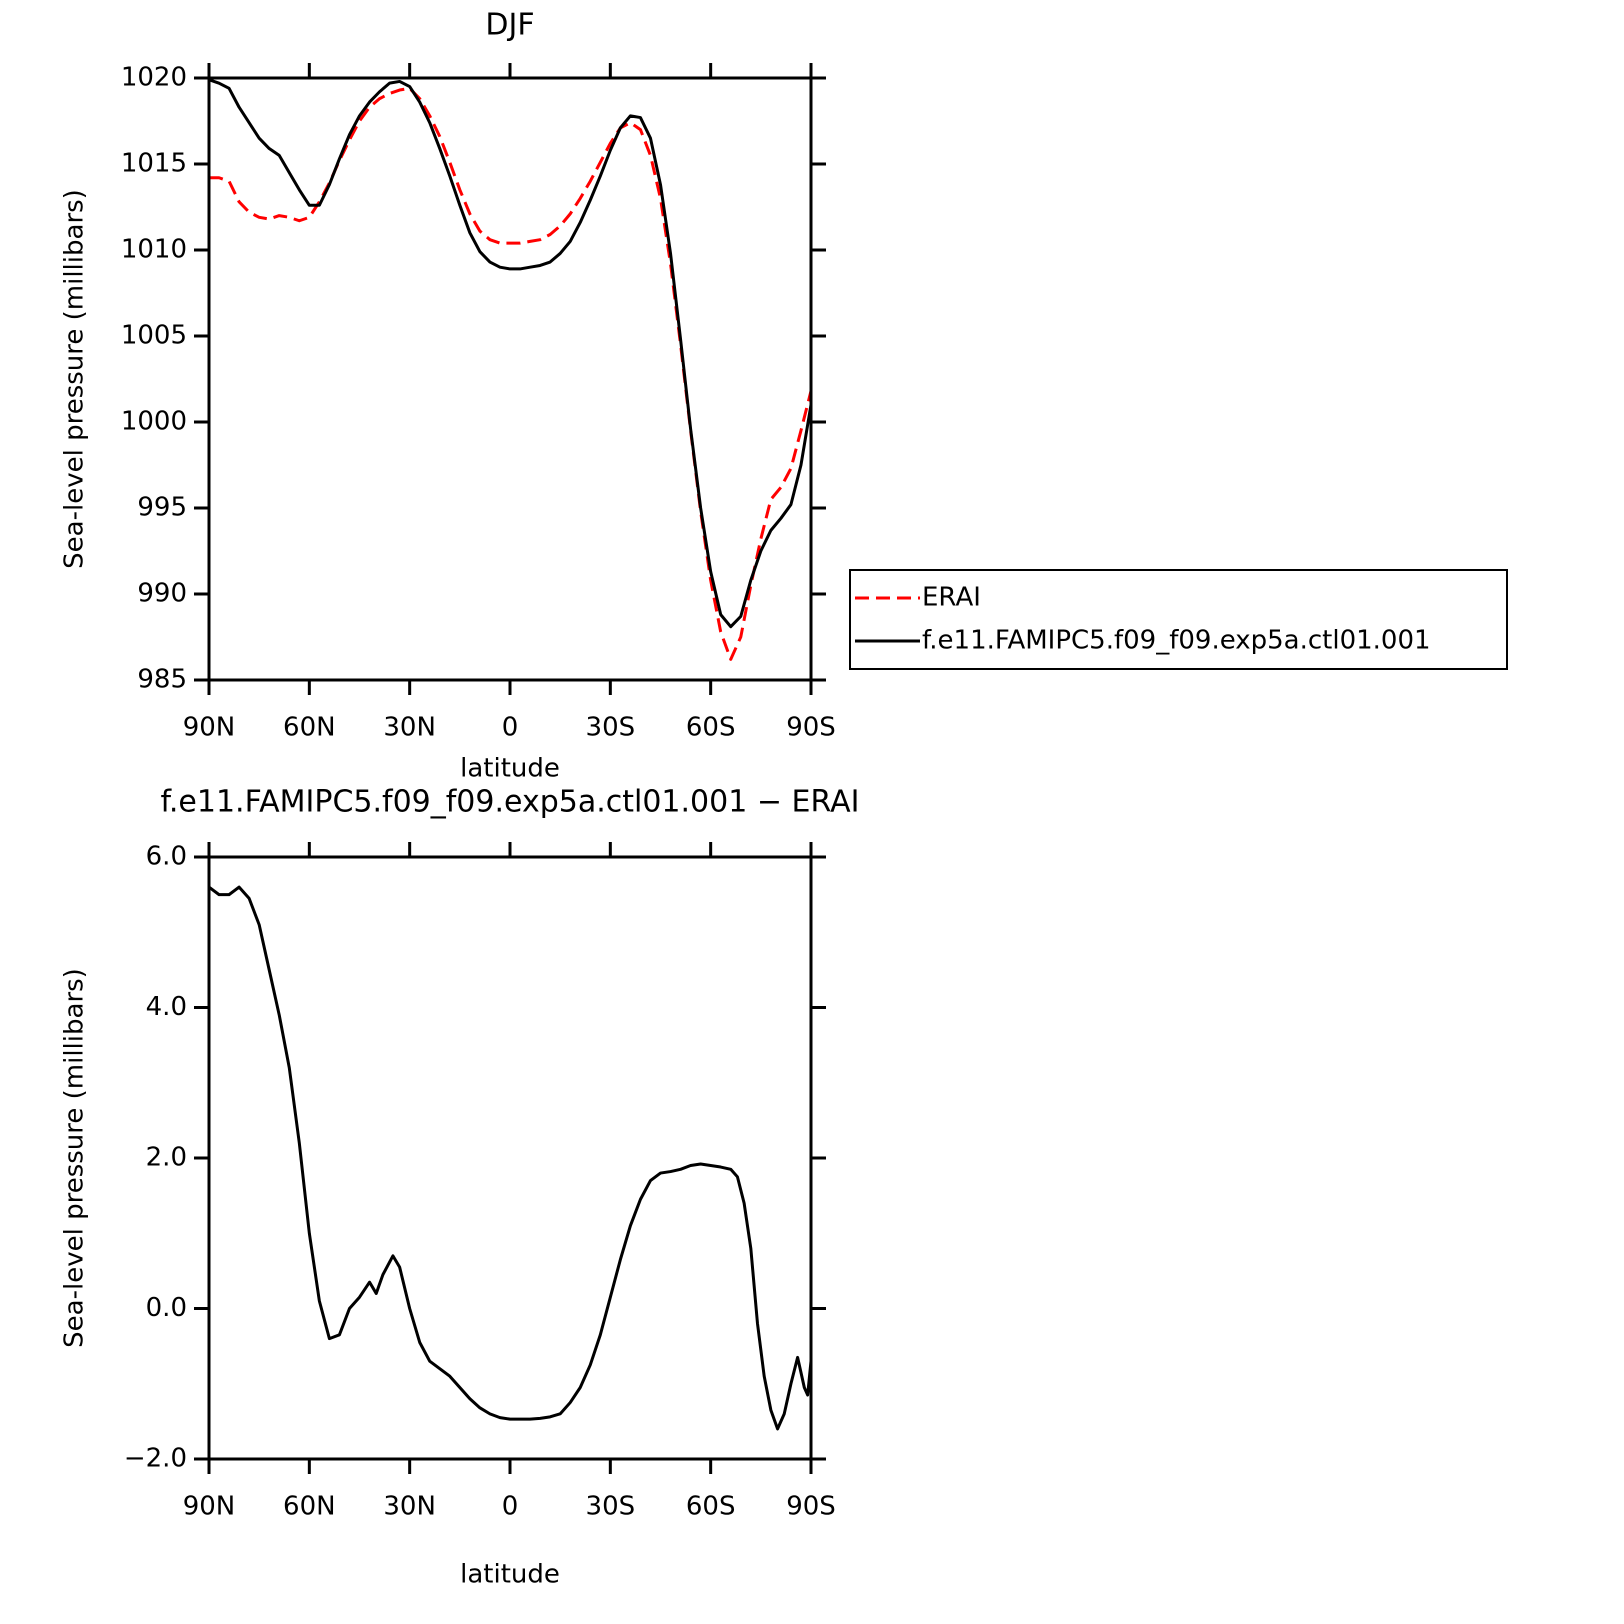  I want to click on legend-box, so click(1178, 619).